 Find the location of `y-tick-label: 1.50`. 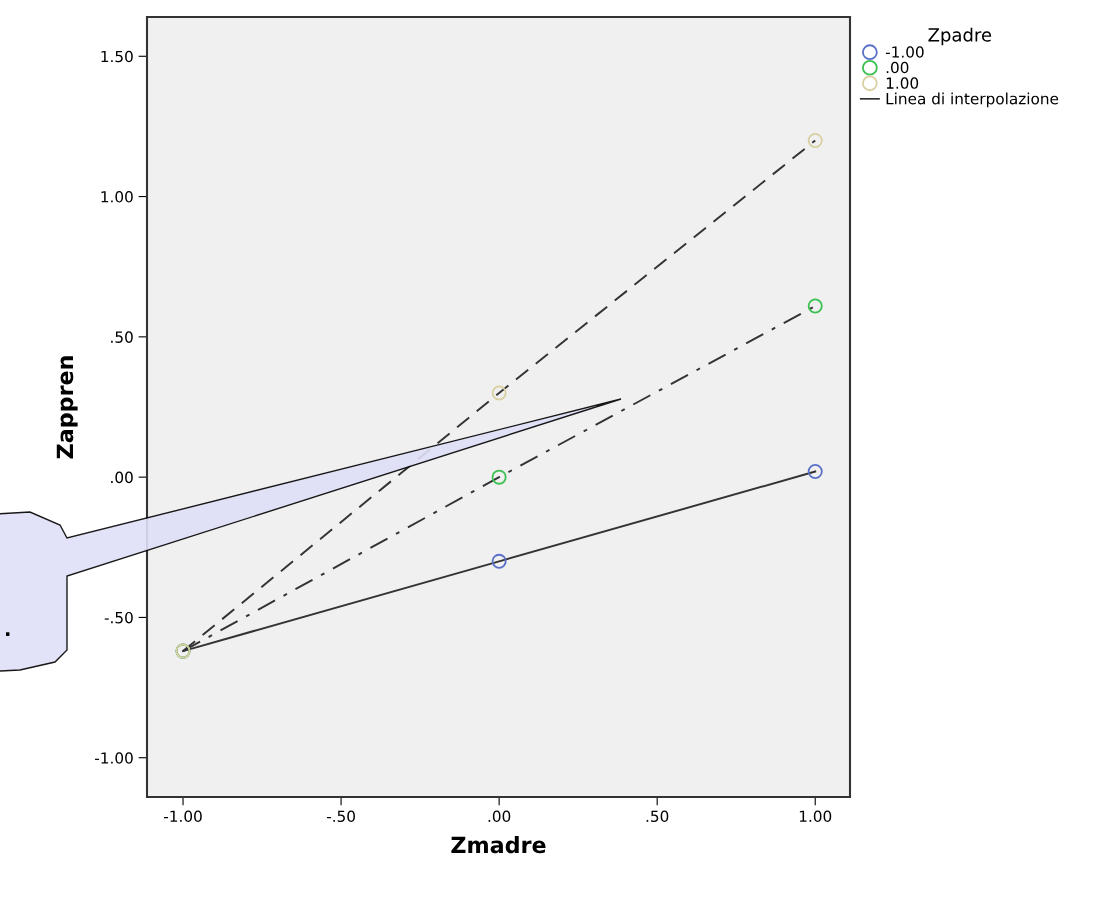

y-tick-label: 1.50 is located at coordinates (117, 56).